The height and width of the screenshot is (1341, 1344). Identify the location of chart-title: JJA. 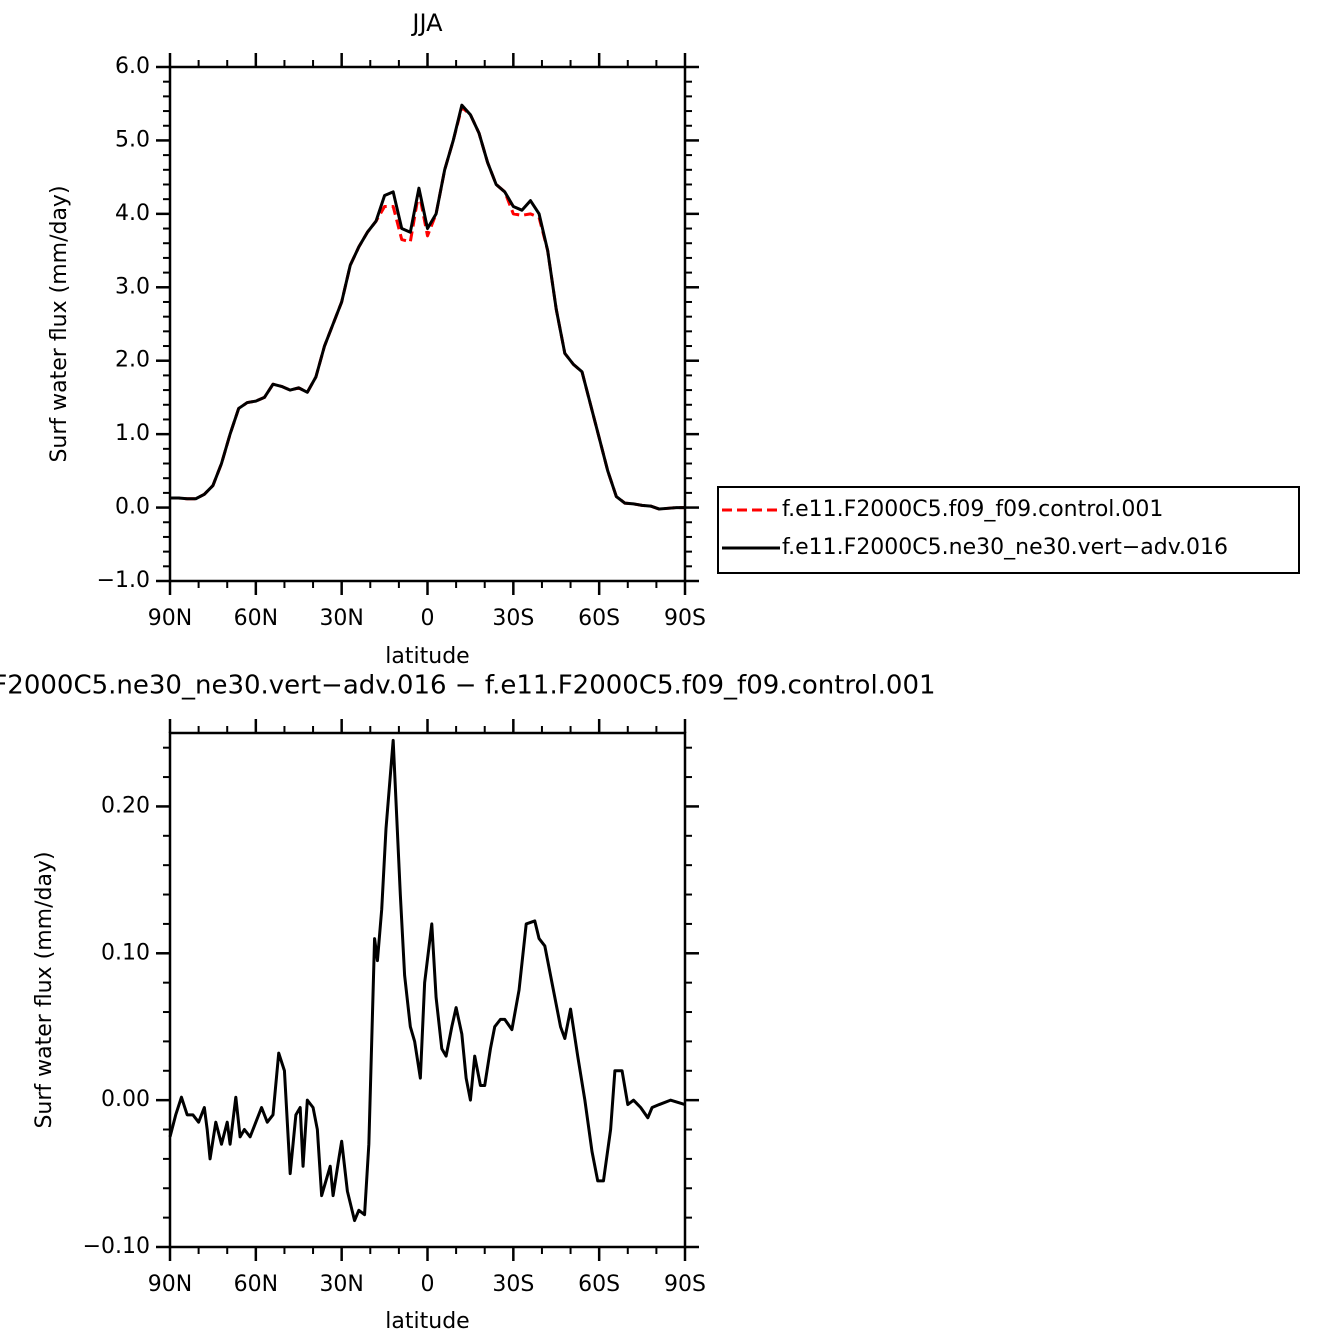
(426, 23).